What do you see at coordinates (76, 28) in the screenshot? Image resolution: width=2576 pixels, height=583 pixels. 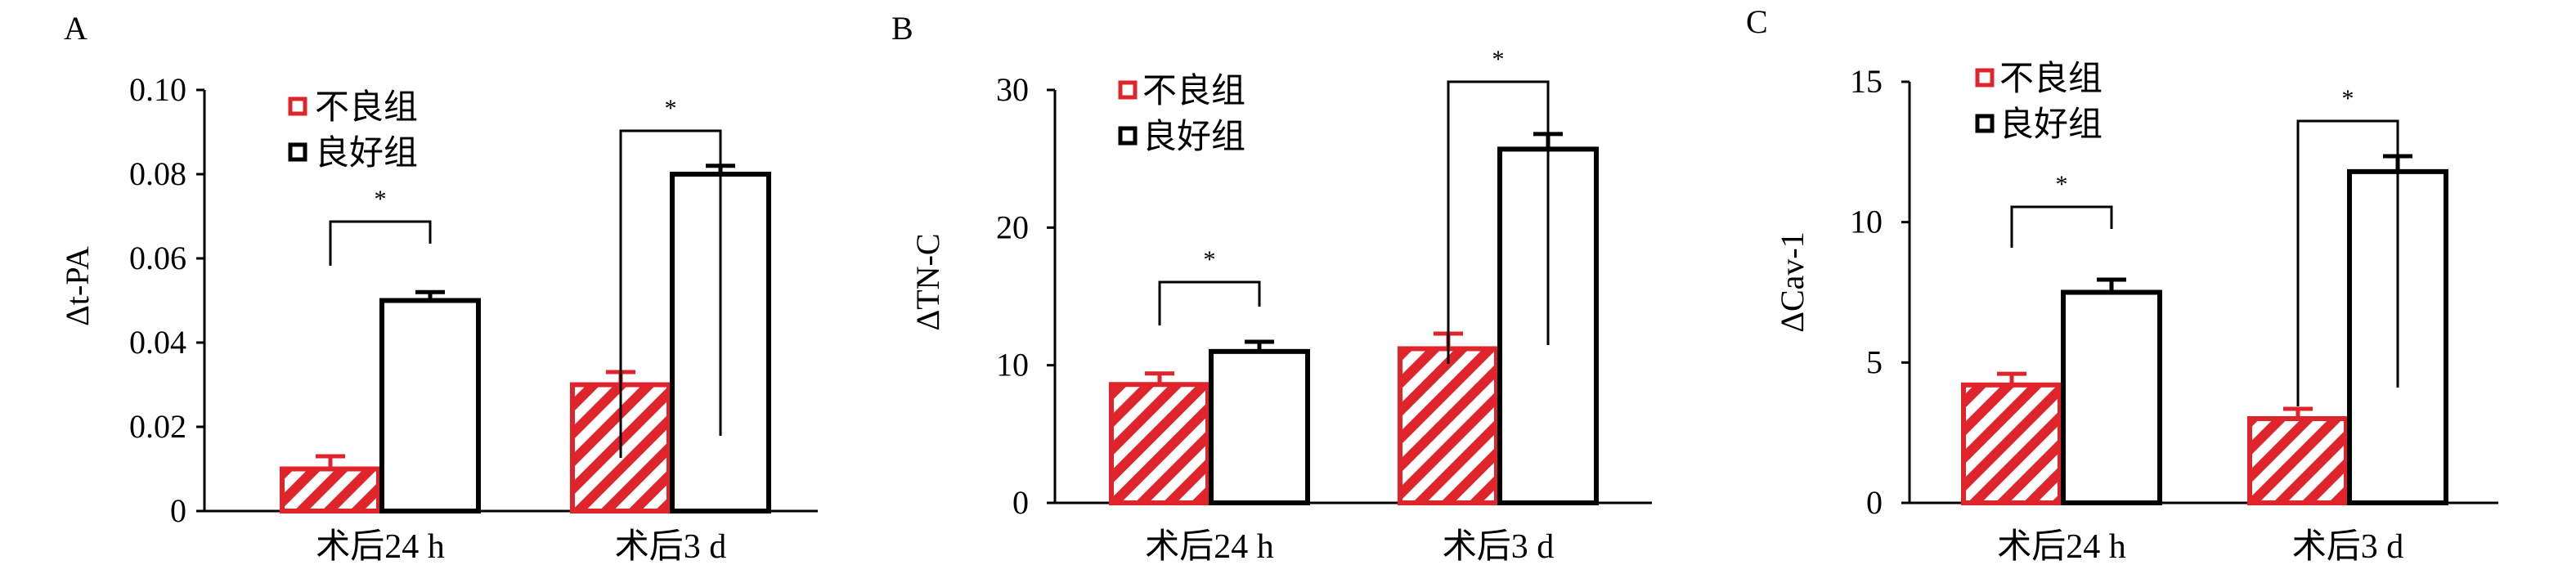 I see `panel-a-label: A` at bounding box center [76, 28].